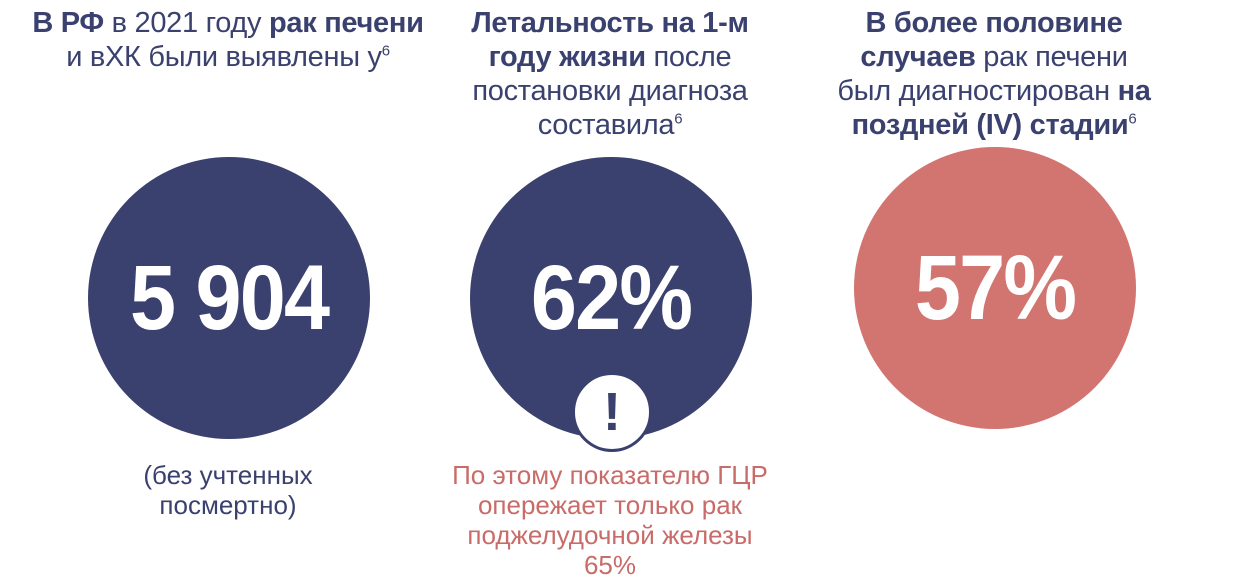 This screenshot has height=580, width=1240. I want to click on exclamation-icon: !, so click(612, 412).